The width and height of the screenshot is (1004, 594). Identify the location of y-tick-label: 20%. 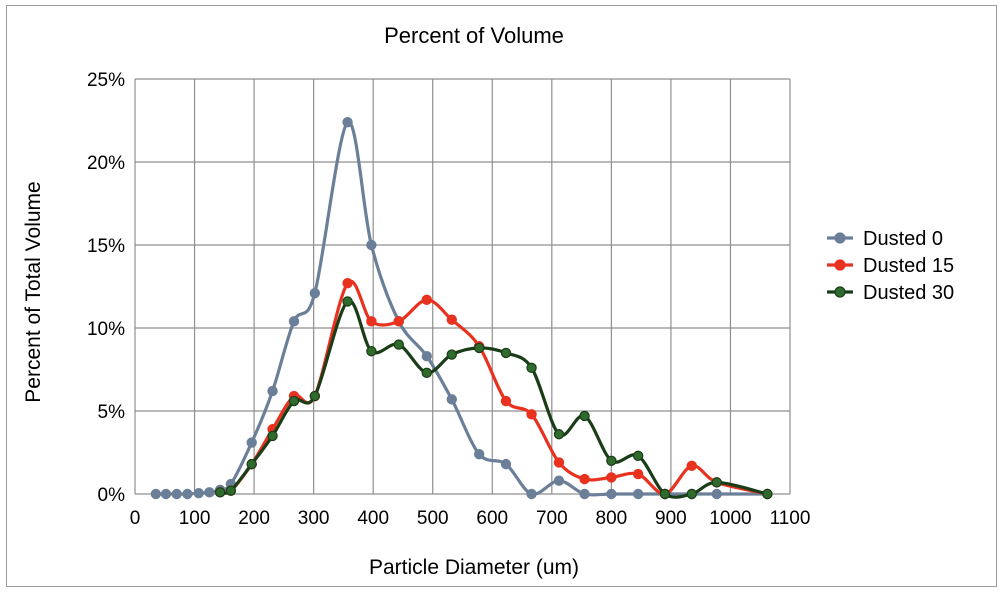
(106, 163).